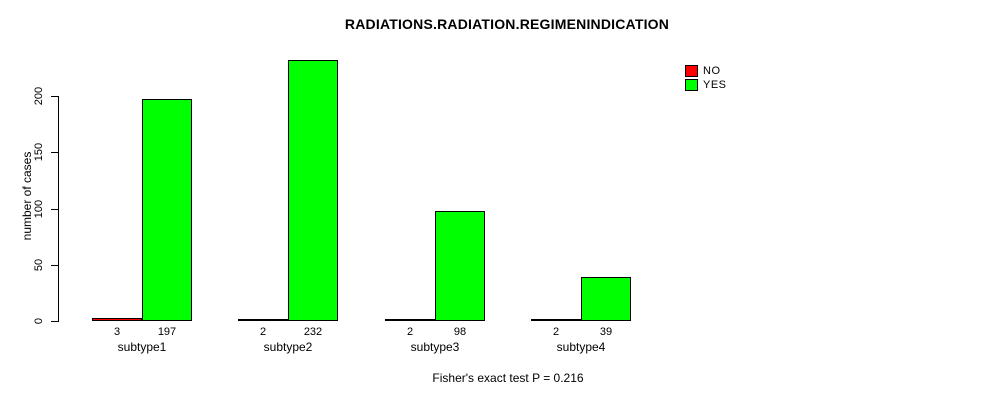 The width and height of the screenshot is (990, 400). What do you see at coordinates (712, 71) in the screenshot?
I see `legend-label-no: NO` at bounding box center [712, 71].